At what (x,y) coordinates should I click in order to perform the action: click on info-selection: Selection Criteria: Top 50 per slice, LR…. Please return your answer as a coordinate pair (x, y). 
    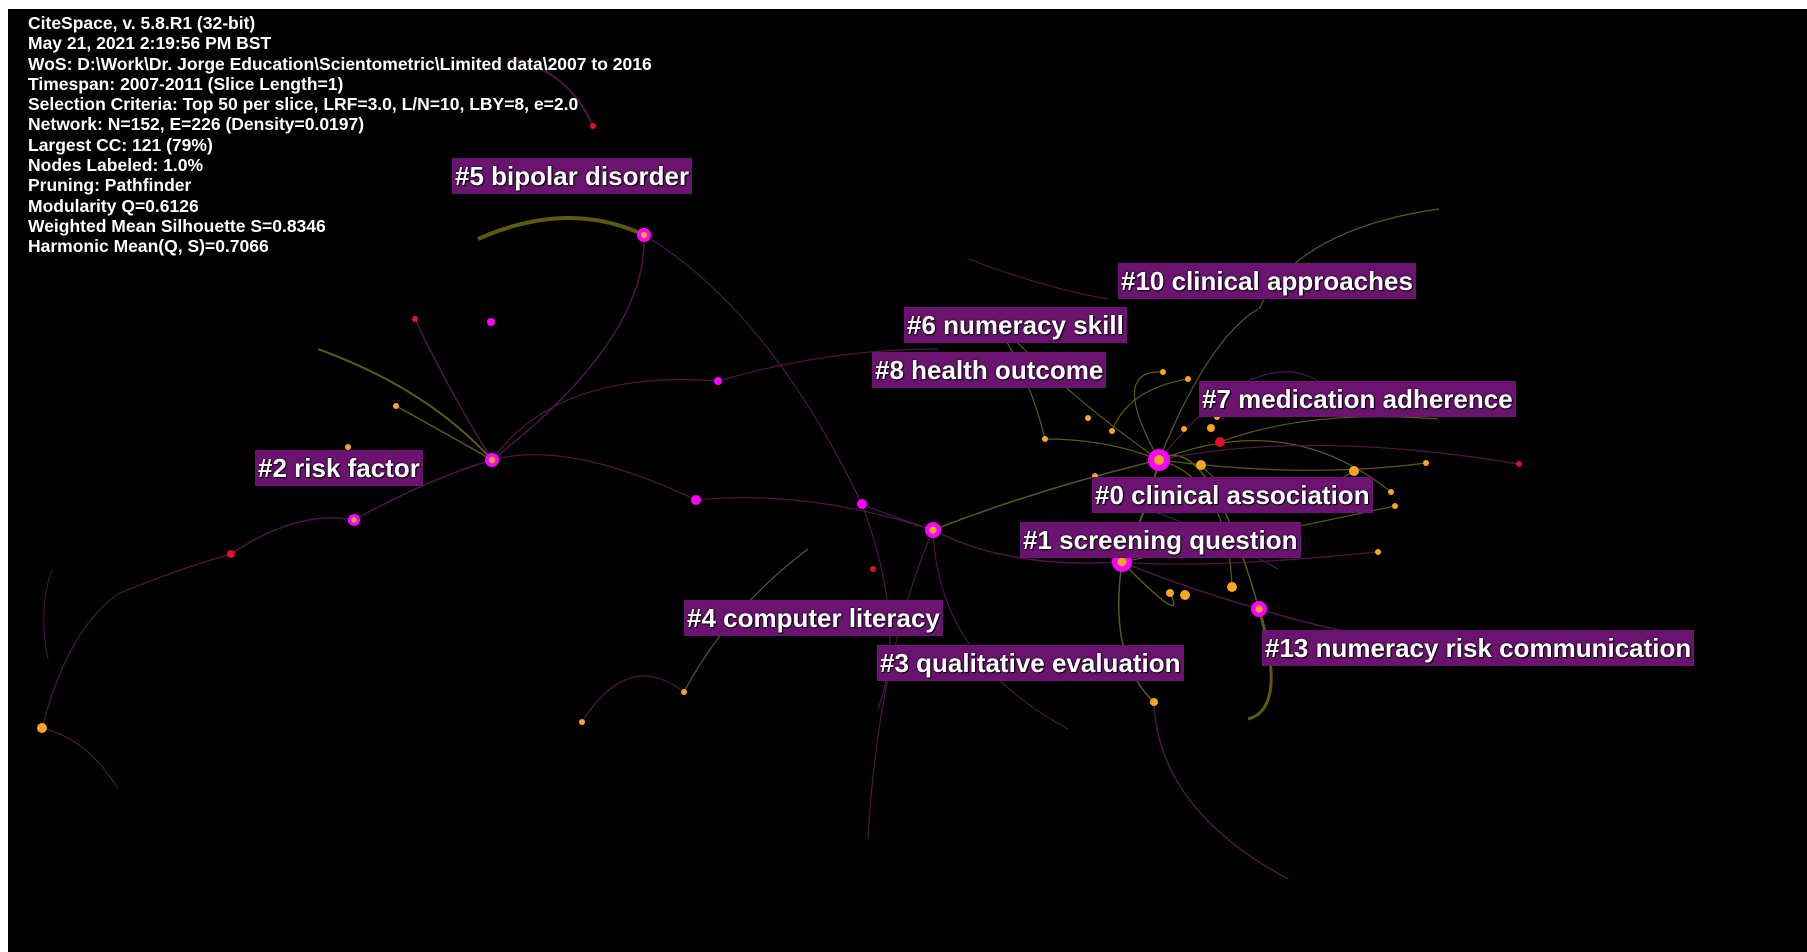
    Looking at the image, I should click on (303, 104).